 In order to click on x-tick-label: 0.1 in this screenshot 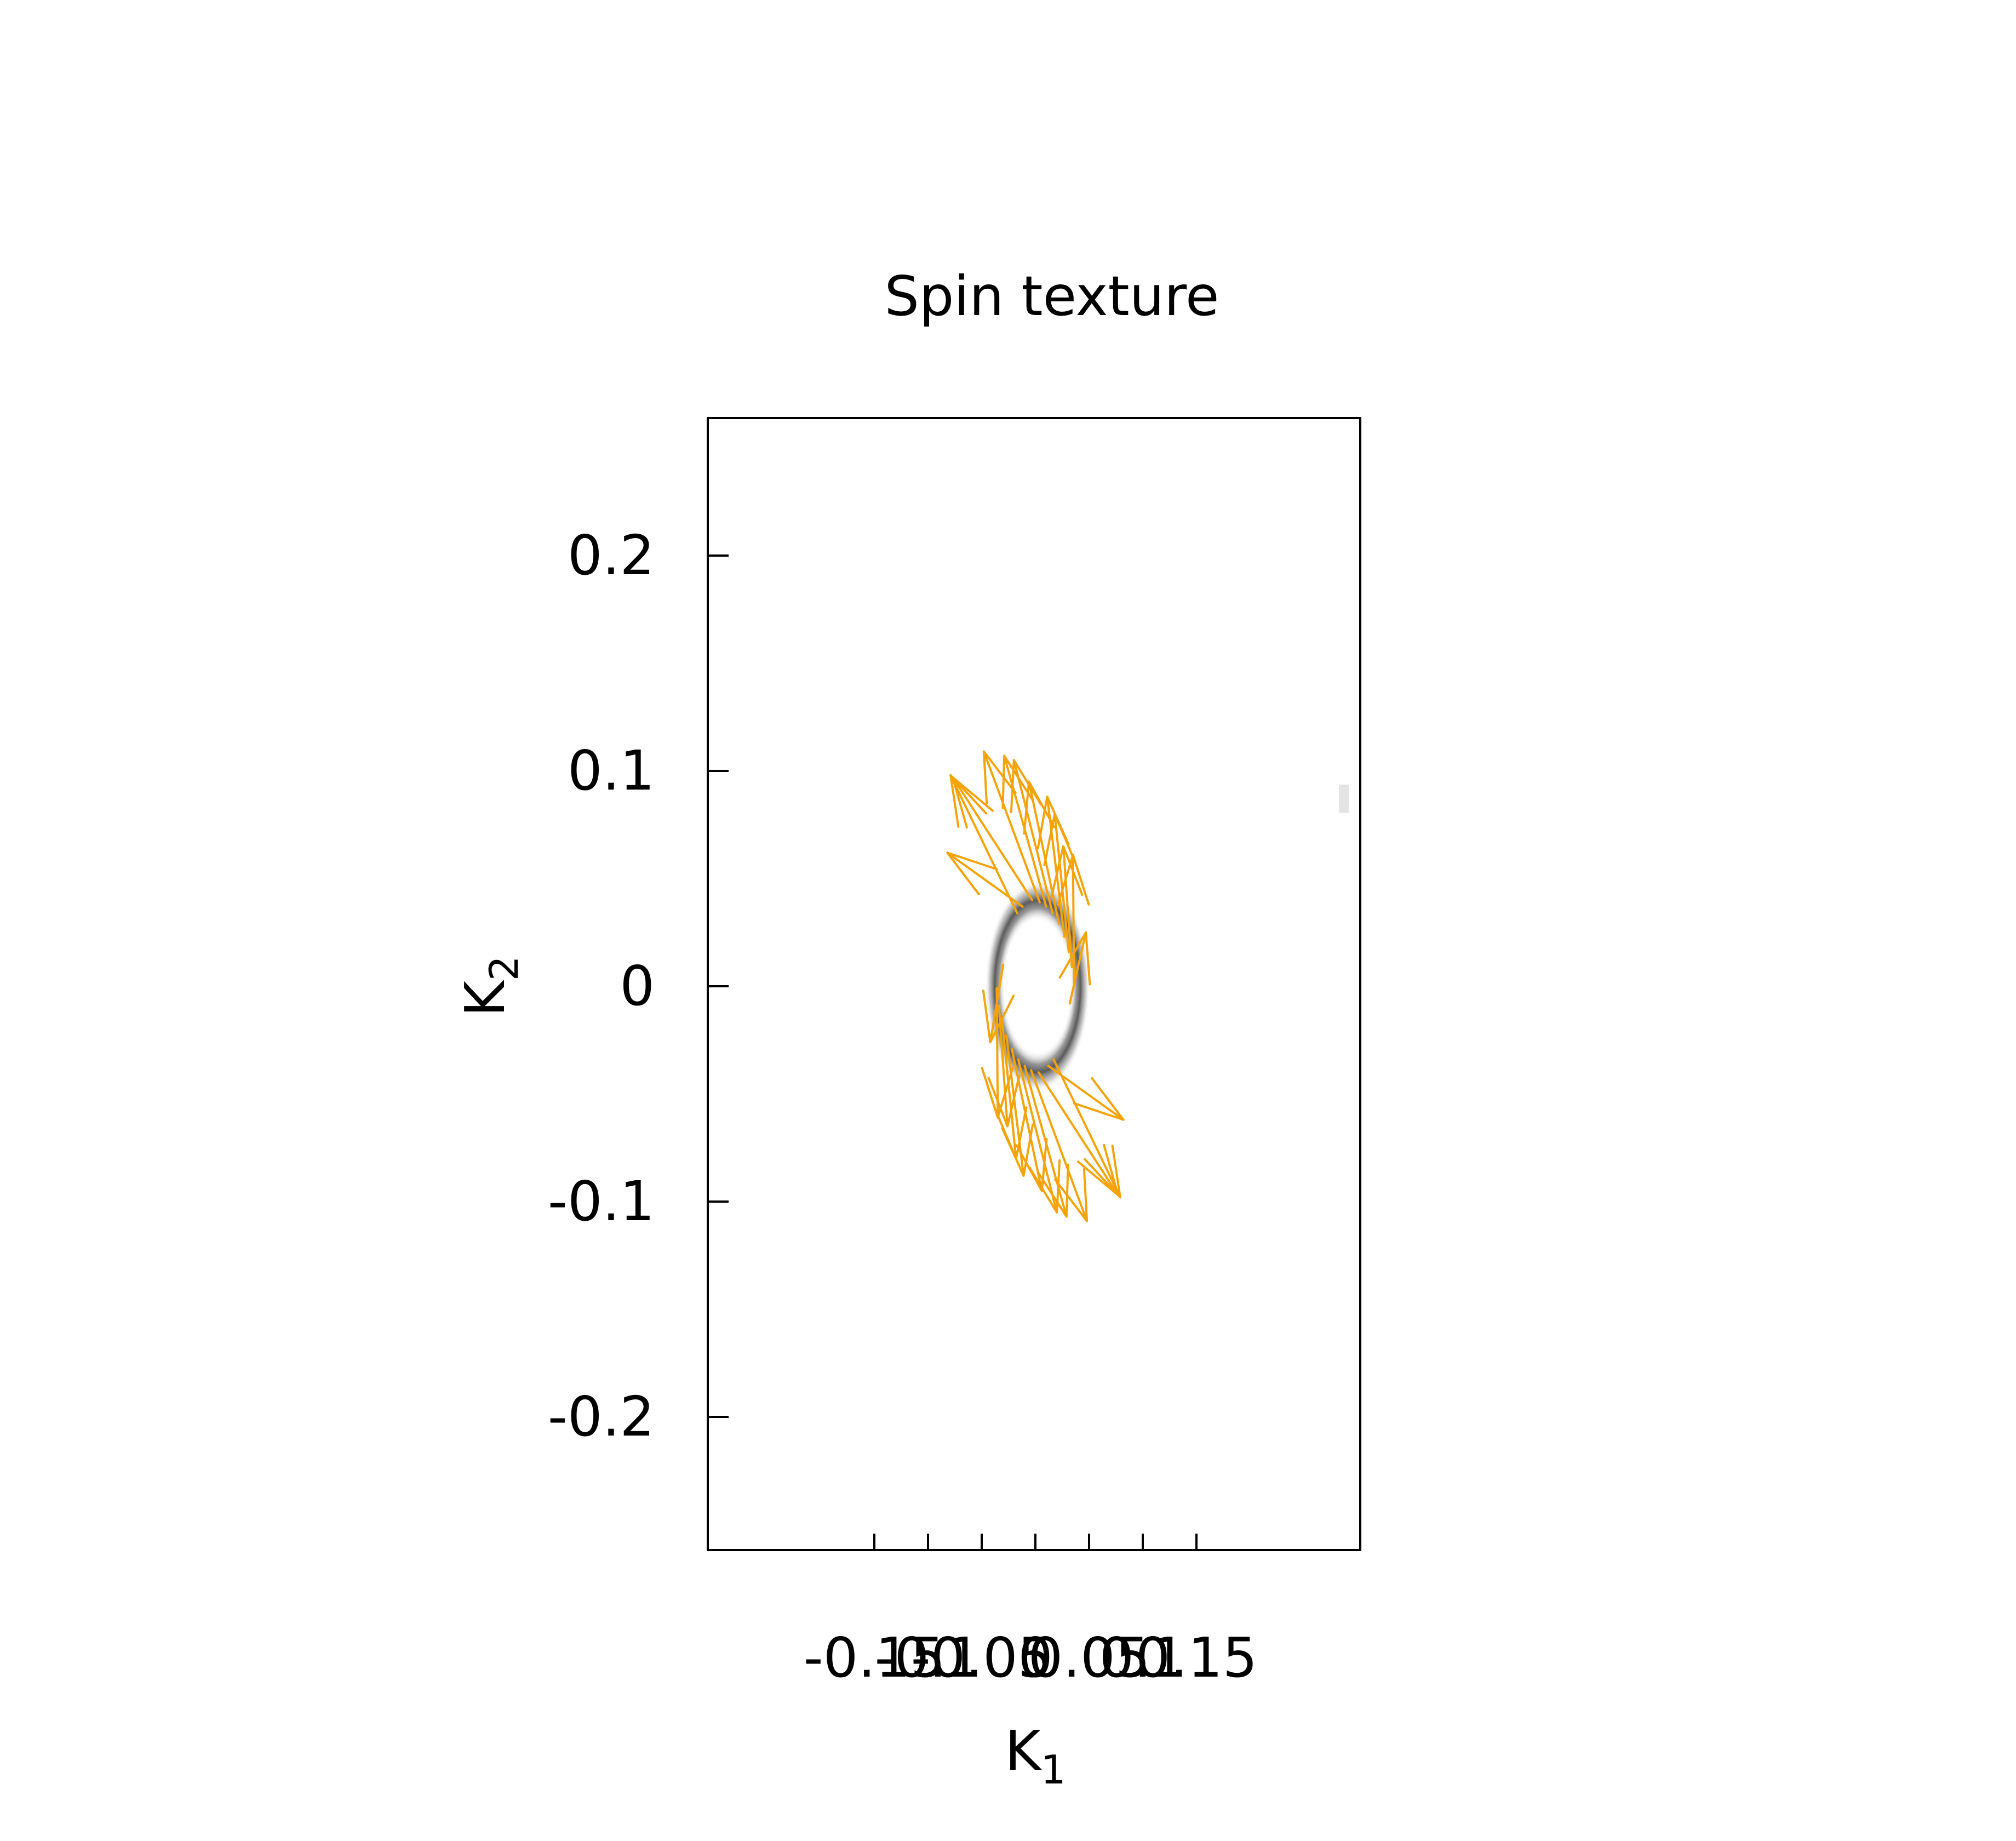, I will do `click(1142, 1658)`.